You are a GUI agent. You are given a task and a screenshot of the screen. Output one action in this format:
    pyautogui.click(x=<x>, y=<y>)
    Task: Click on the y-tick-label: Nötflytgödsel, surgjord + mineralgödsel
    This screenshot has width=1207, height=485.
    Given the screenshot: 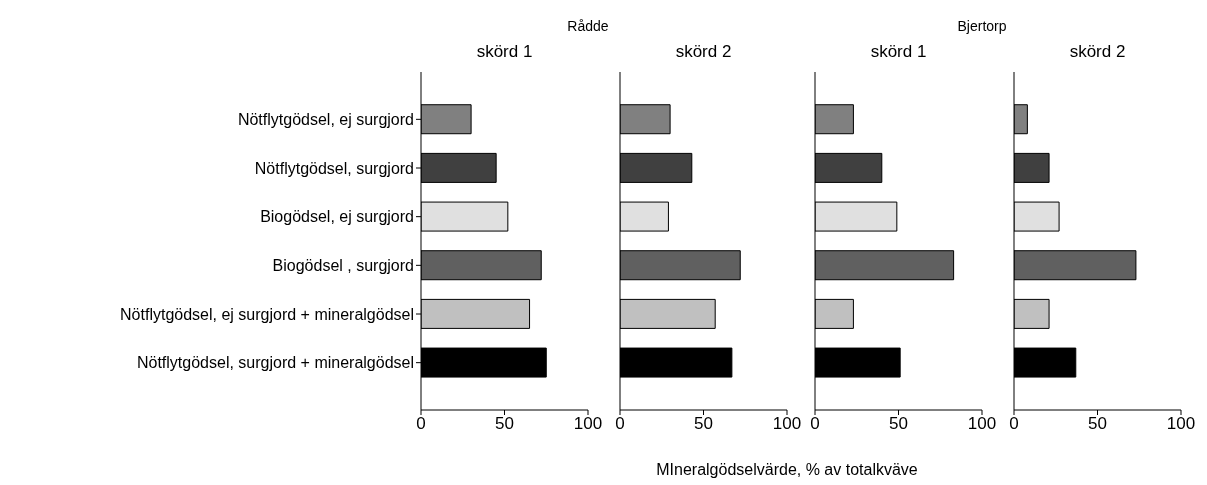 What is the action you would take?
    pyautogui.click(x=275, y=363)
    